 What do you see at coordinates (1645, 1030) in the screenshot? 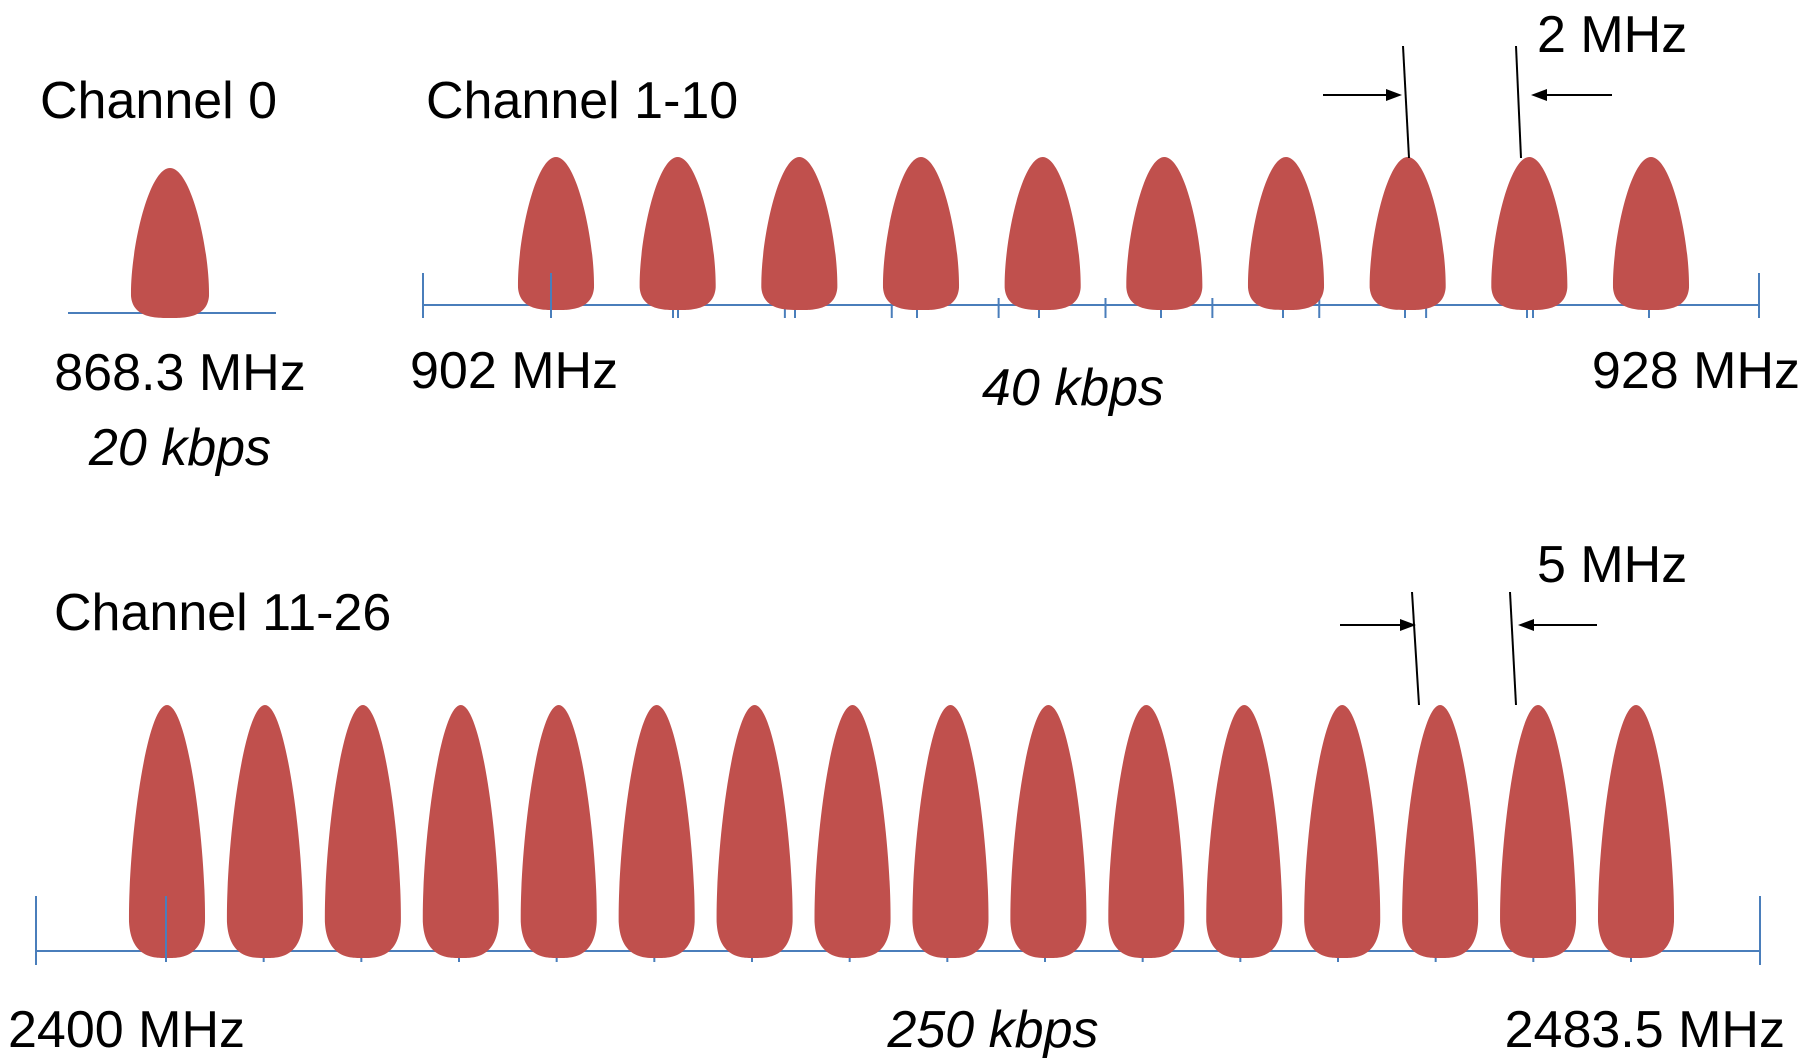
I see `band2-end-label: 2483.5 MHz` at bounding box center [1645, 1030].